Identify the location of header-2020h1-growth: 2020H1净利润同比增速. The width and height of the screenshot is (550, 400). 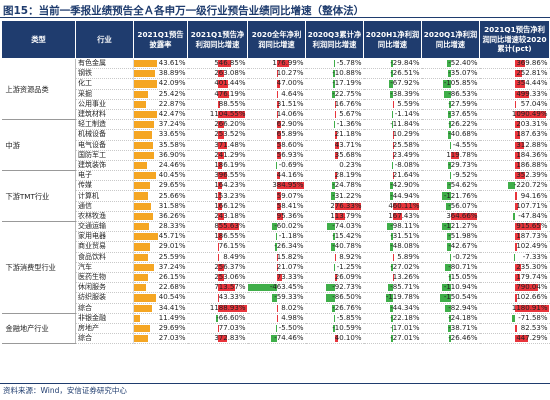
(392, 39).